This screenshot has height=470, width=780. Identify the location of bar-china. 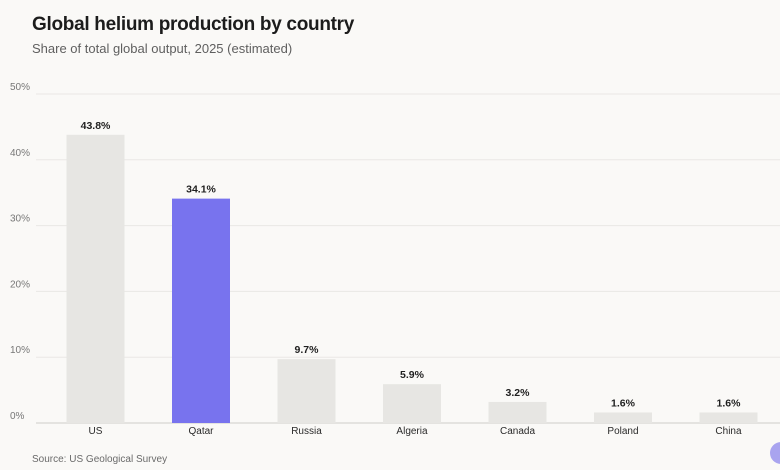
(728, 417).